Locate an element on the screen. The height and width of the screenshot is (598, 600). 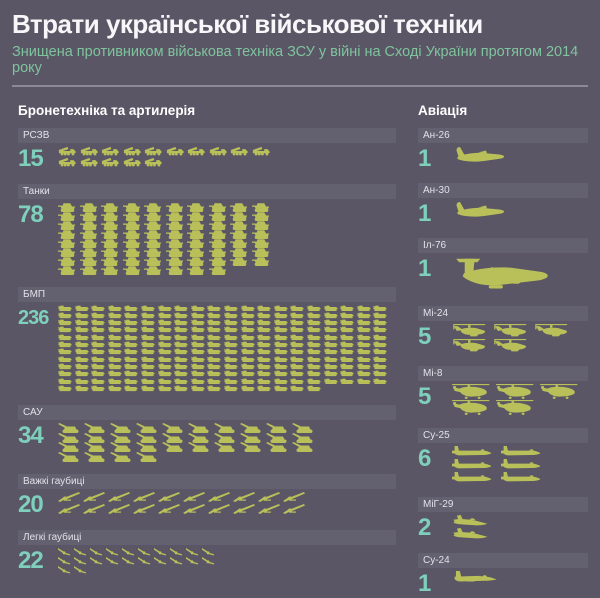
pictogram-grid-su25 is located at coordinates (520, 465).